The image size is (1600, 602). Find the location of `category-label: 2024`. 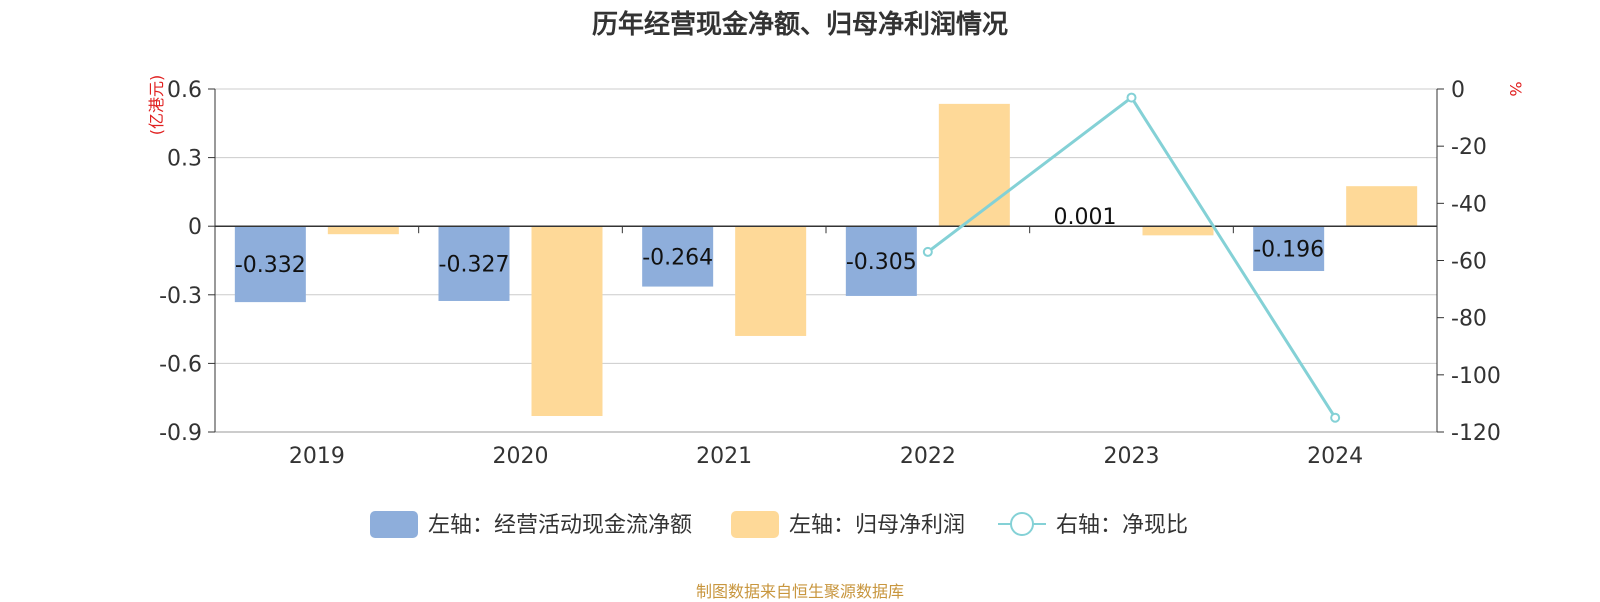

category-label: 2024 is located at coordinates (1335, 456).